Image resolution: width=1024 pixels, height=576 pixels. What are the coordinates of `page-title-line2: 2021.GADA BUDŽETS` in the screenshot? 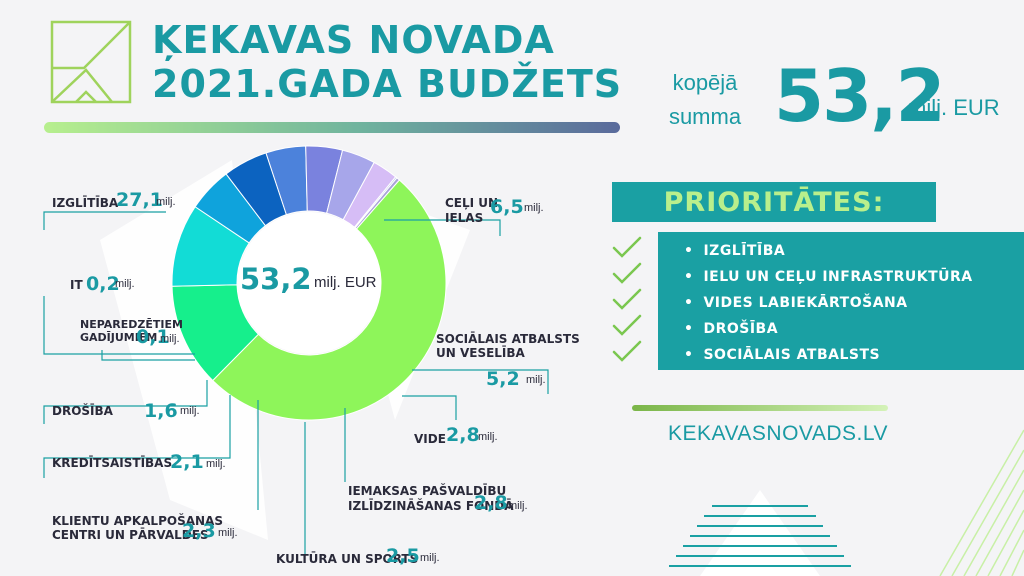 It's located at (387, 84).